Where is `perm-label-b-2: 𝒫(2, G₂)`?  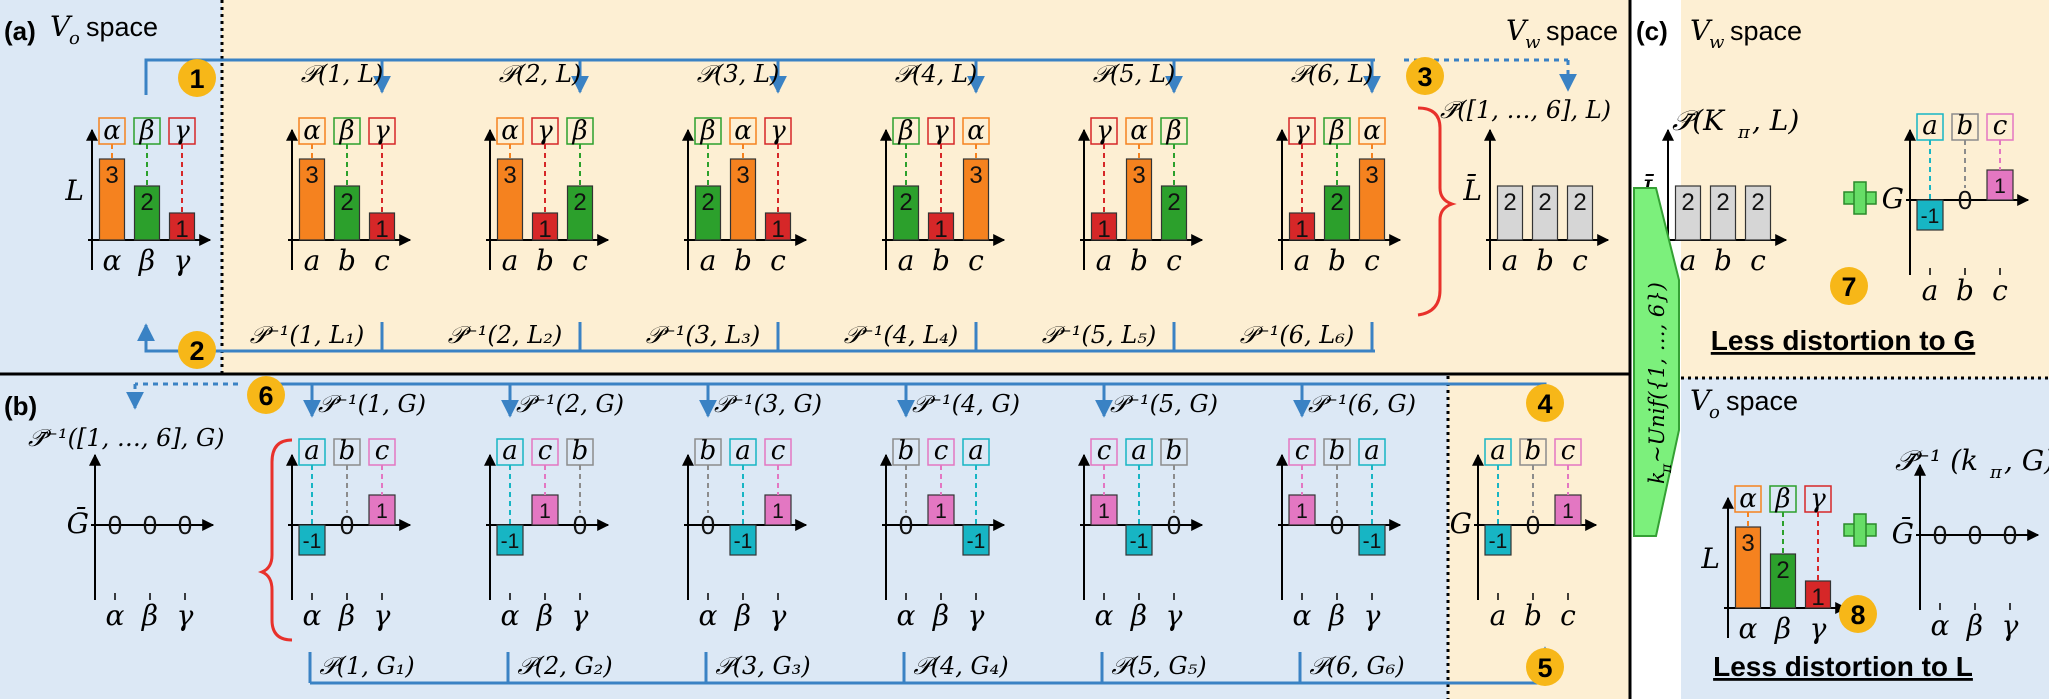
perm-label-b-2: 𝒫(2, G₂) is located at coordinates (564, 666).